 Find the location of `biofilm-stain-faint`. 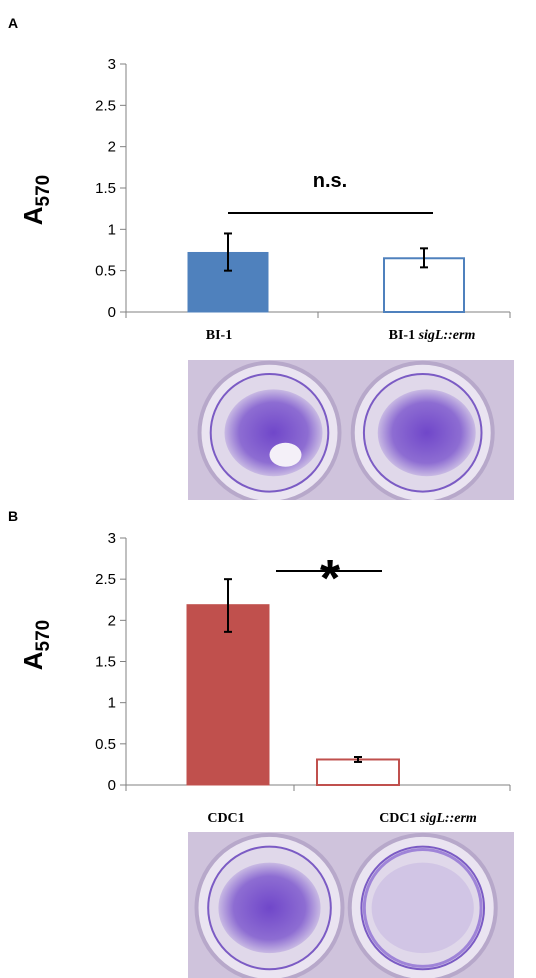

biofilm-stain-faint is located at coordinates (422, 908).